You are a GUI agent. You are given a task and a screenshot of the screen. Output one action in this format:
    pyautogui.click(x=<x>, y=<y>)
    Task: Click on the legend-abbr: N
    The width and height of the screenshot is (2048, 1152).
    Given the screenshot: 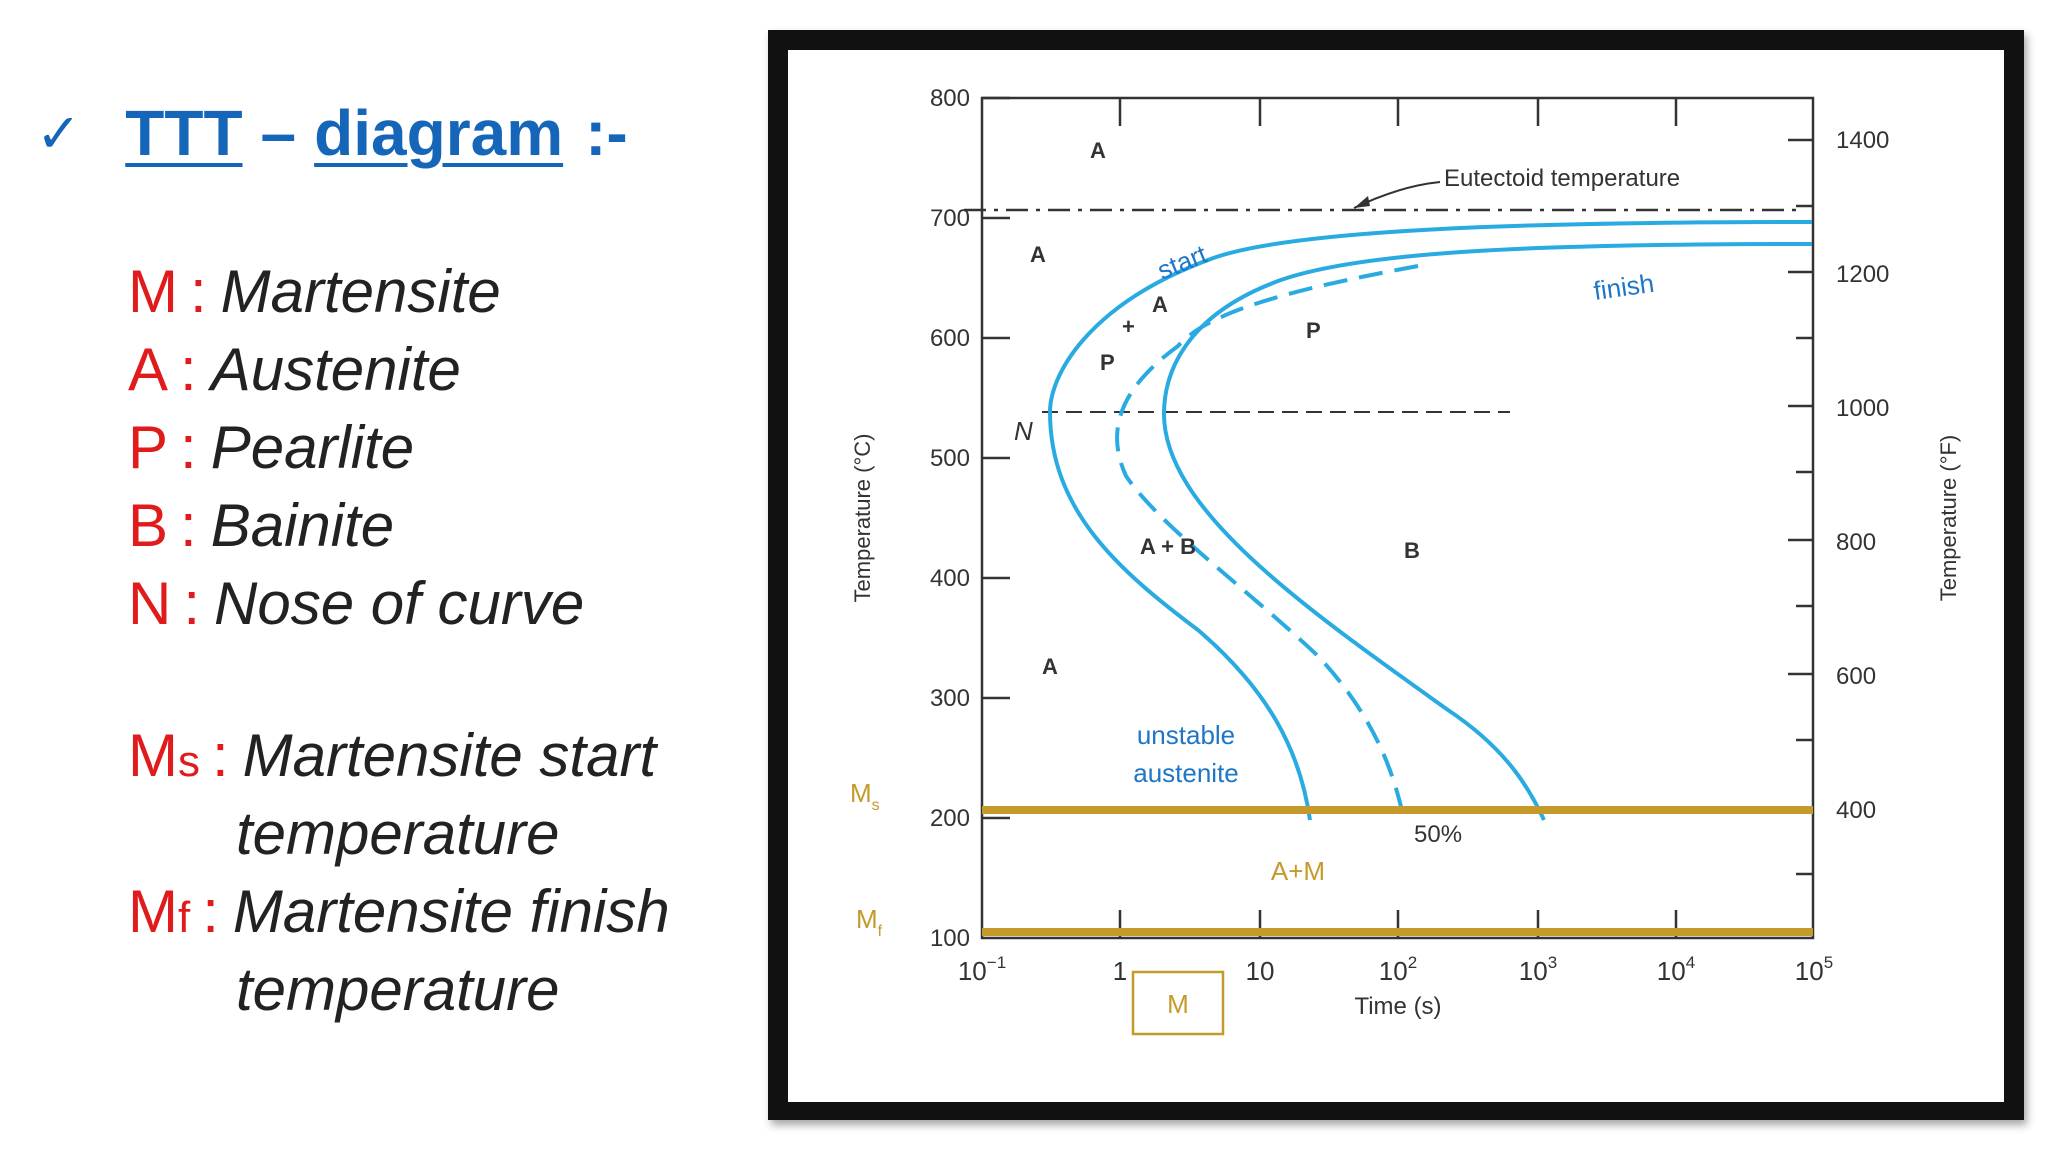 What is the action you would take?
    pyautogui.click(x=150, y=603)
    